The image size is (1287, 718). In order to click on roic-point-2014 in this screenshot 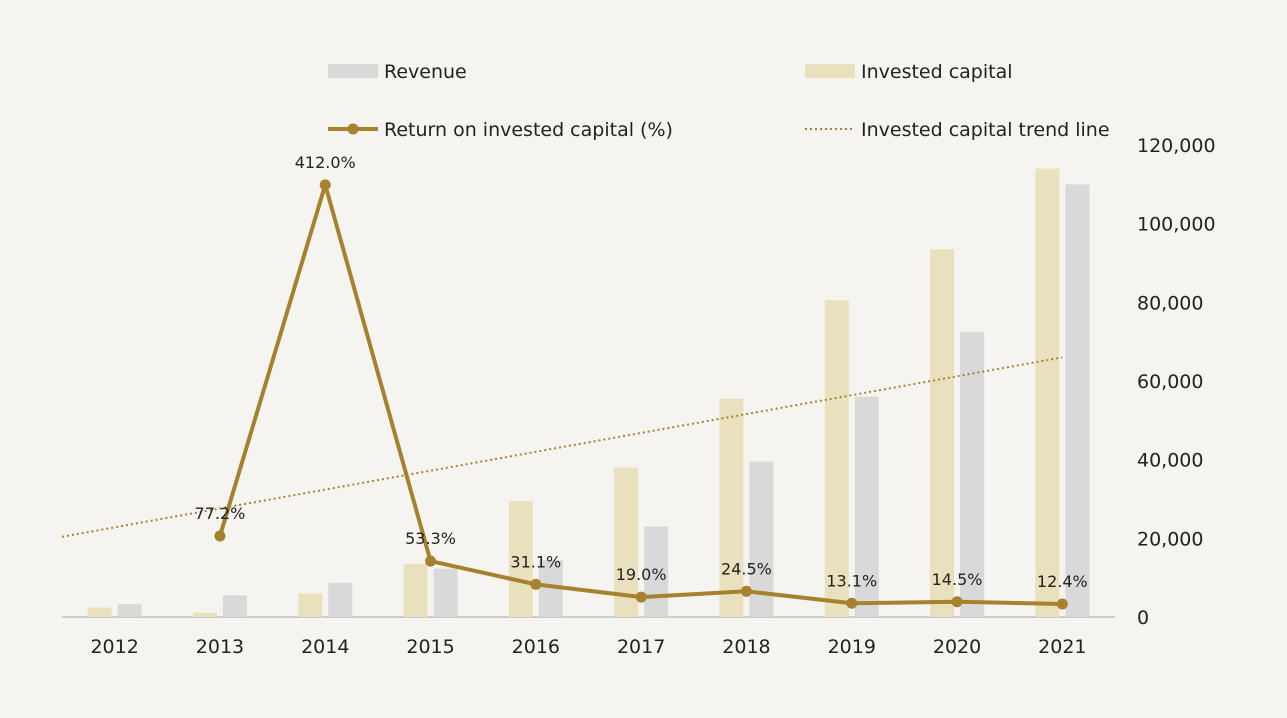, I will do `click(325, 185)`.